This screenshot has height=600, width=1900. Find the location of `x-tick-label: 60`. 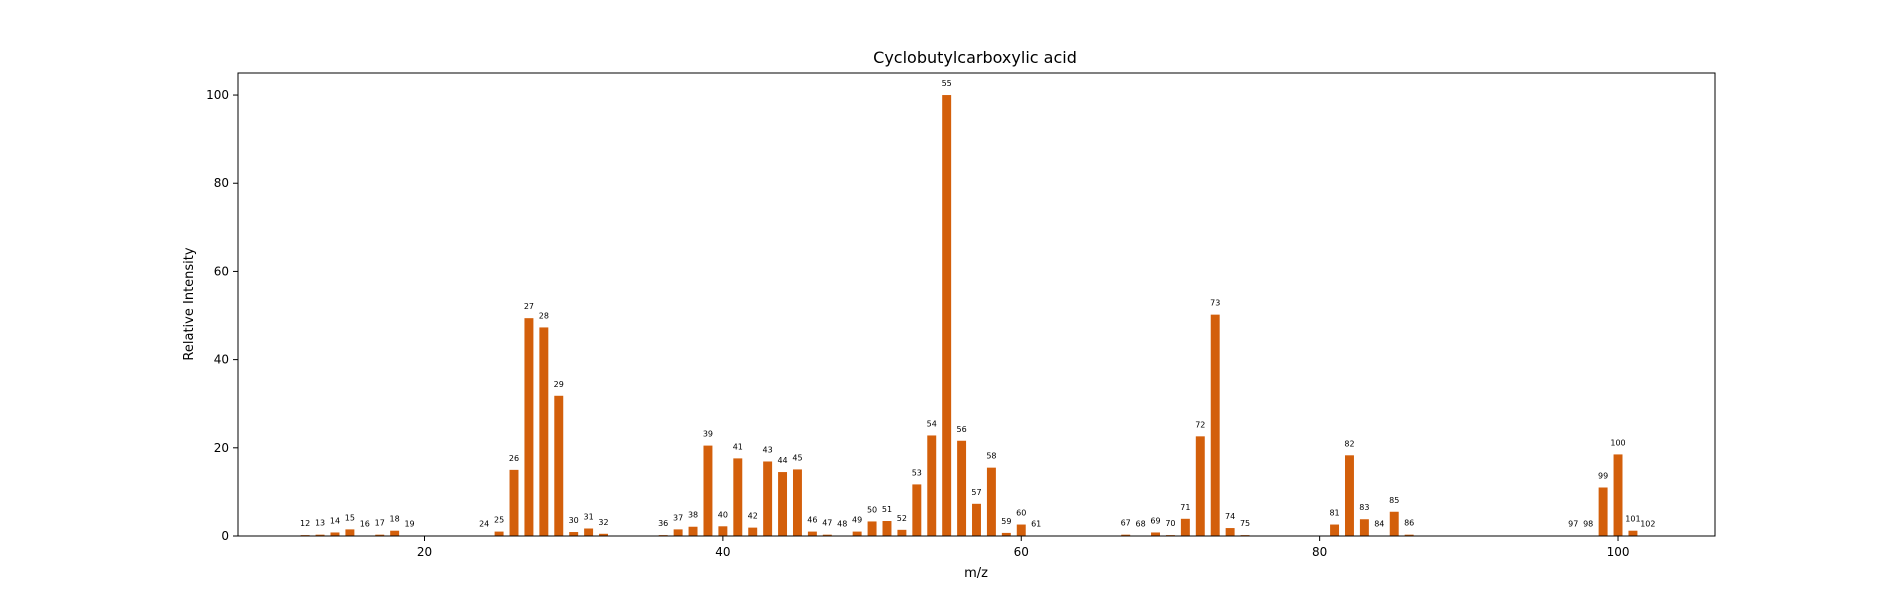

x-tick-label: 60 is located at coordinates (1021, 552).